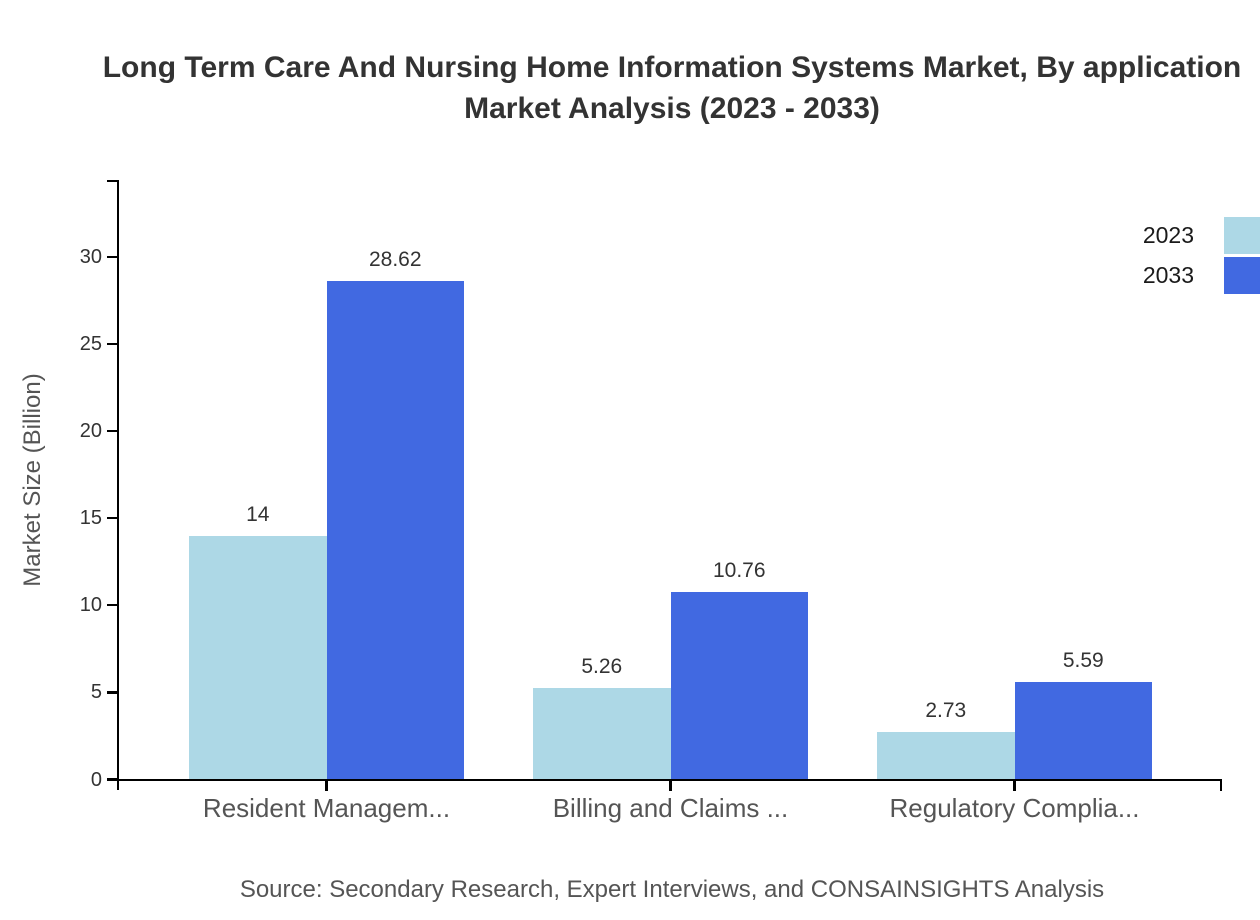 This screenshot has height=920, width=1260. I want to click on bar-value-label: 5.26, so click(602, 666).